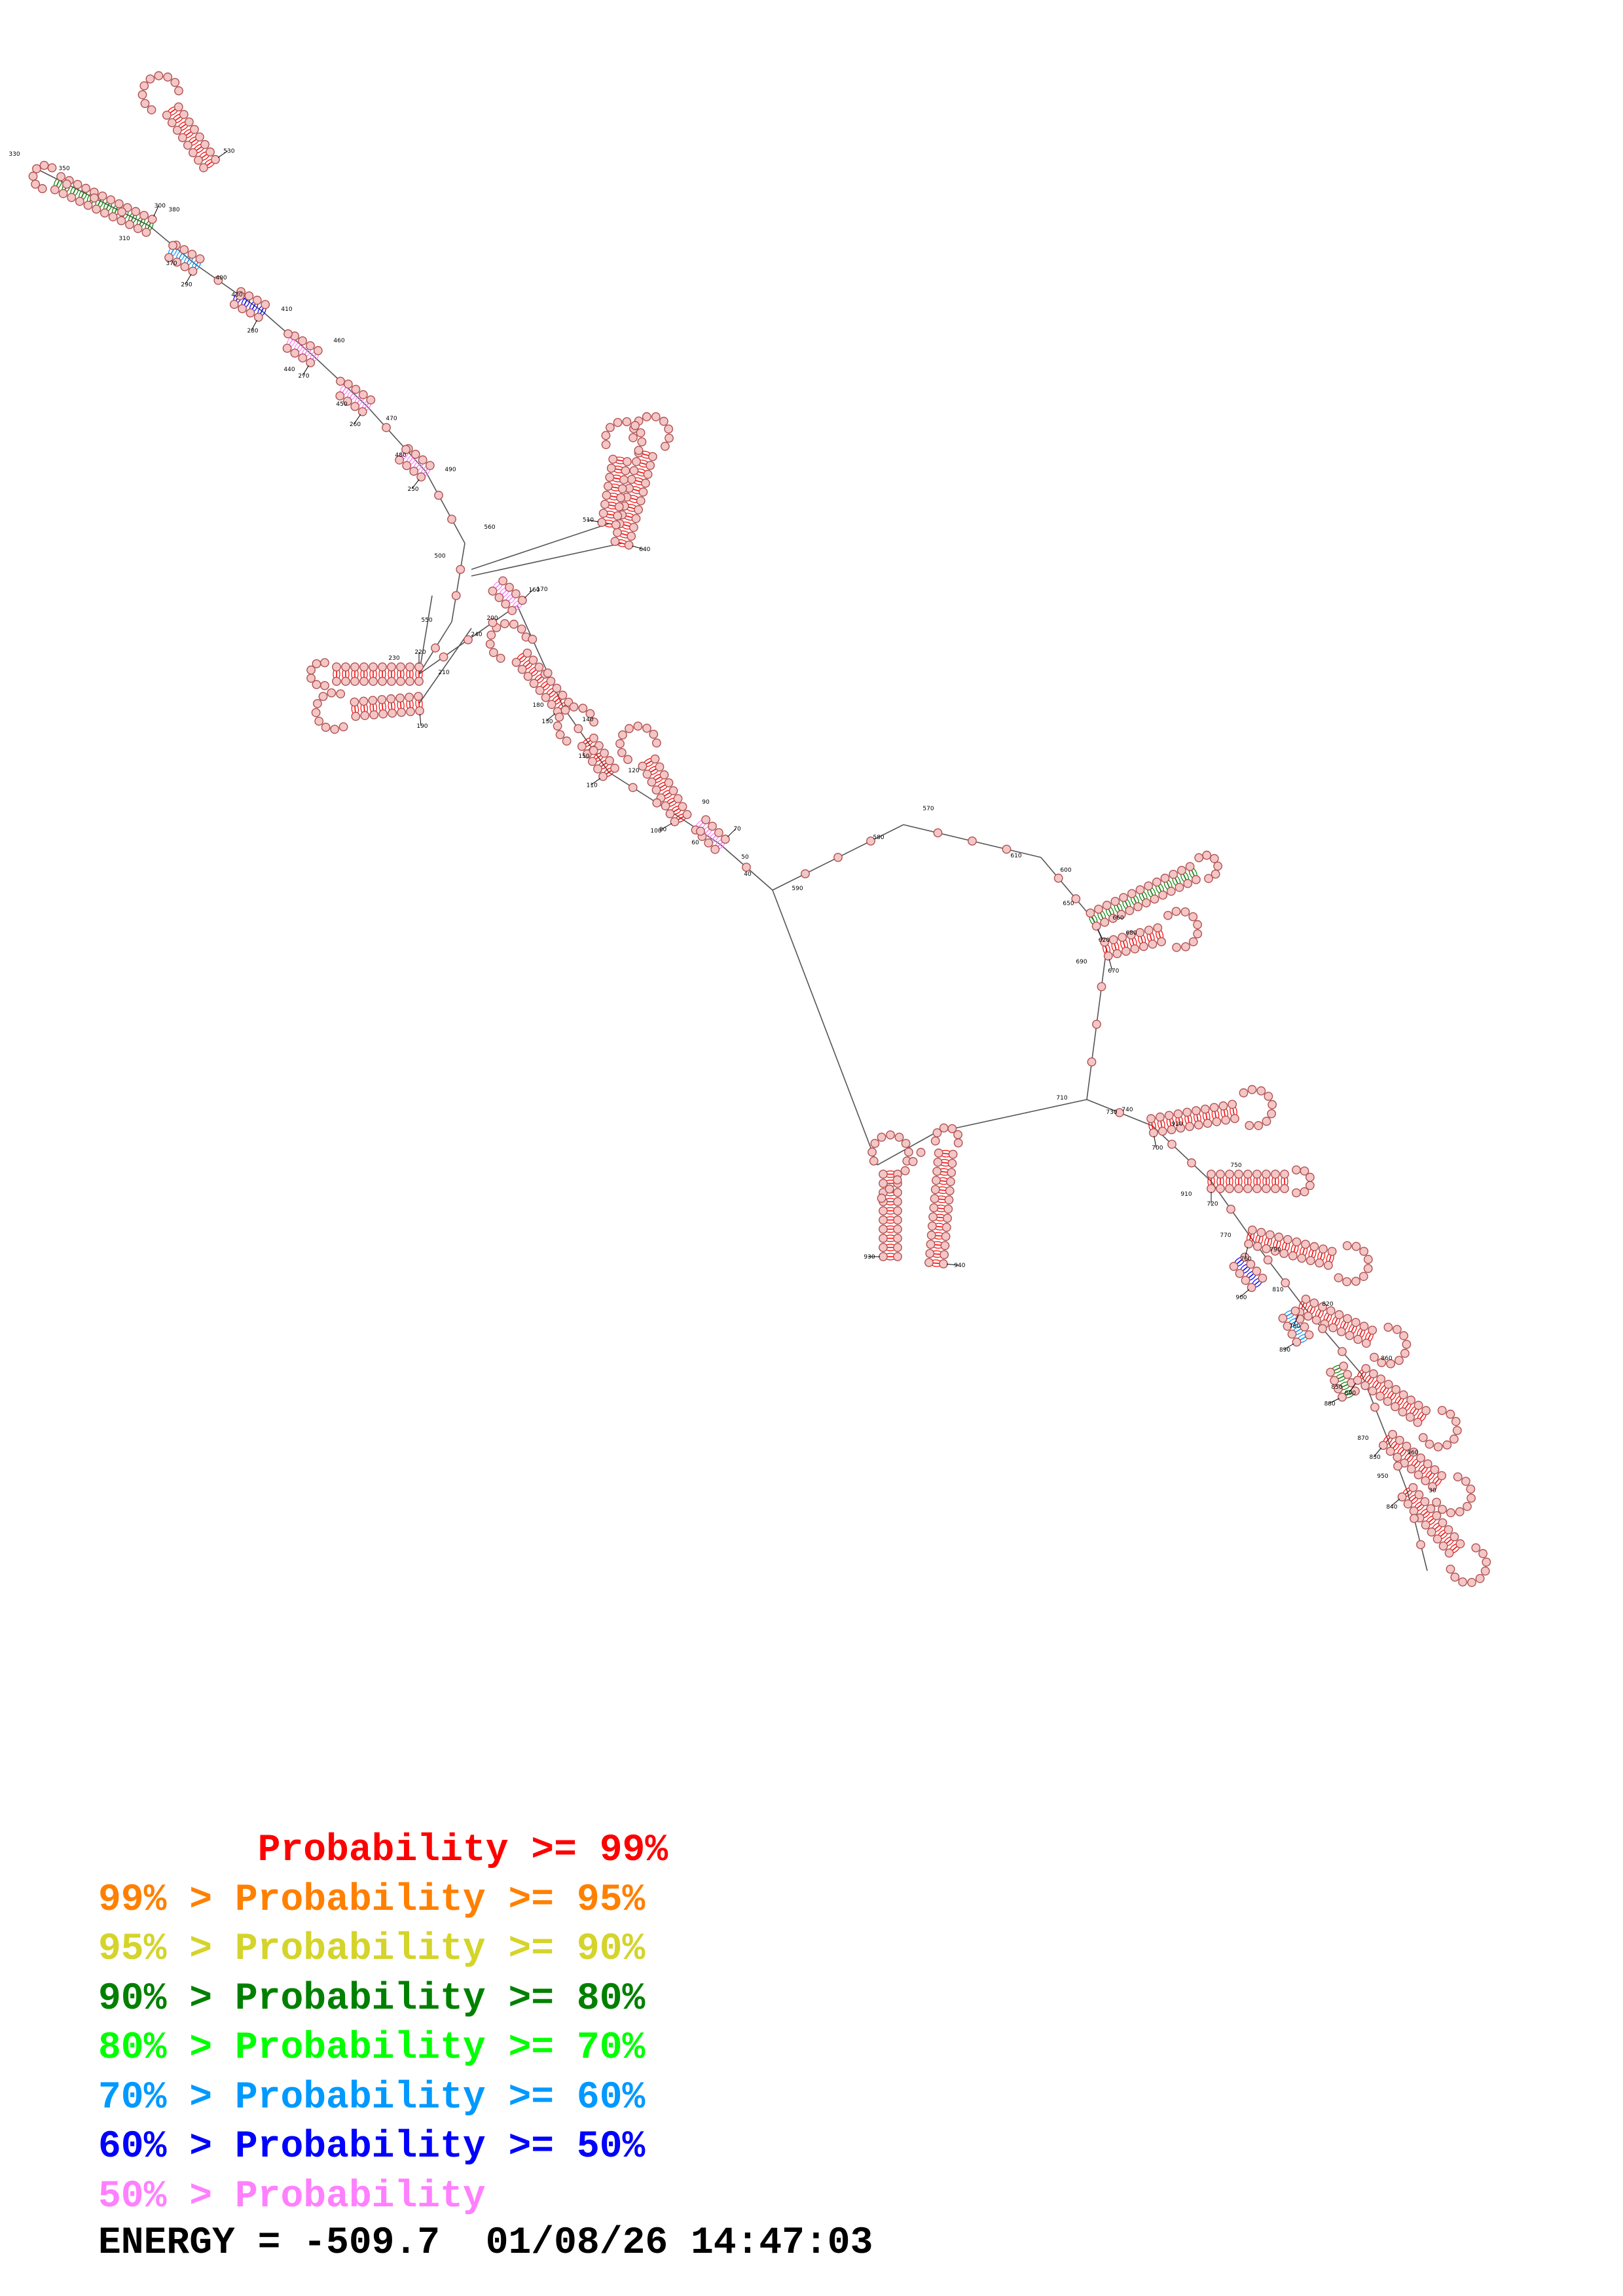 Image resolution: width=1623 pixels, height=2296 pixels. I want to click on legend-row-5: 70% > Probability >= 60%, so click(372, 2097).